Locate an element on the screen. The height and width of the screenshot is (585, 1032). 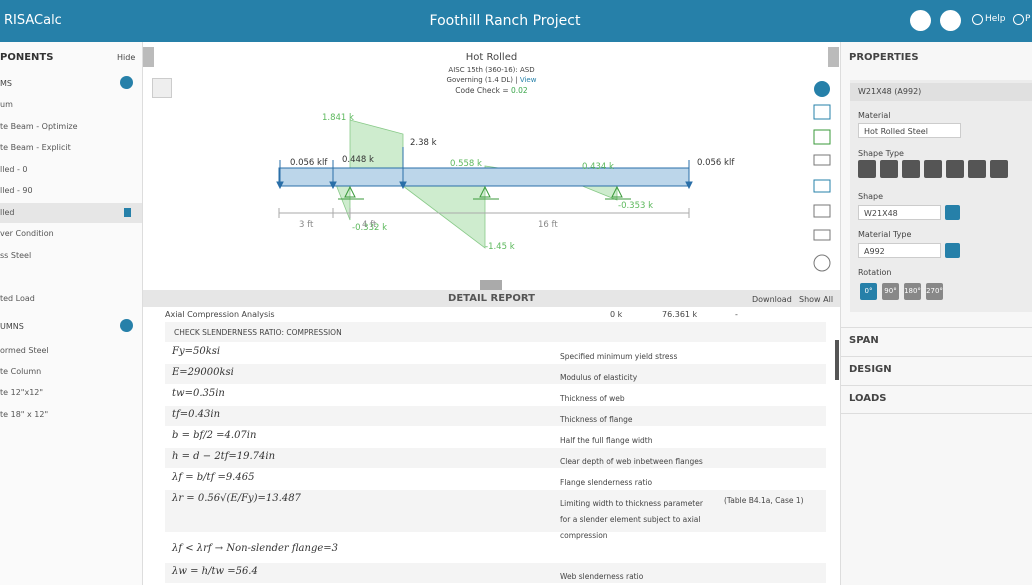
material-type-select: A992 is located at coordinates (899, 250).